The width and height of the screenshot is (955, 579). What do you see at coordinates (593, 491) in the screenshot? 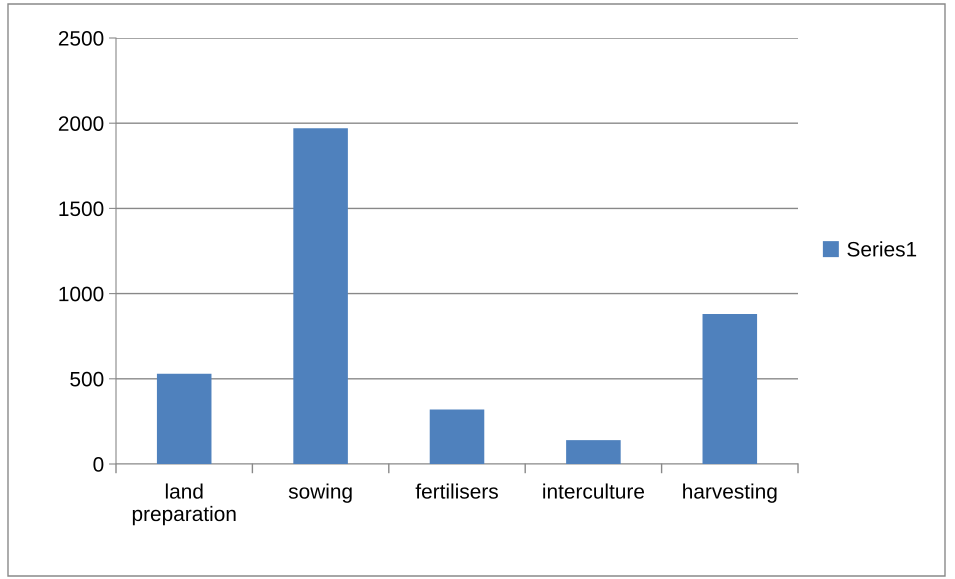
I see `x-tick-label: interculture` at bounding box center [593, 491].